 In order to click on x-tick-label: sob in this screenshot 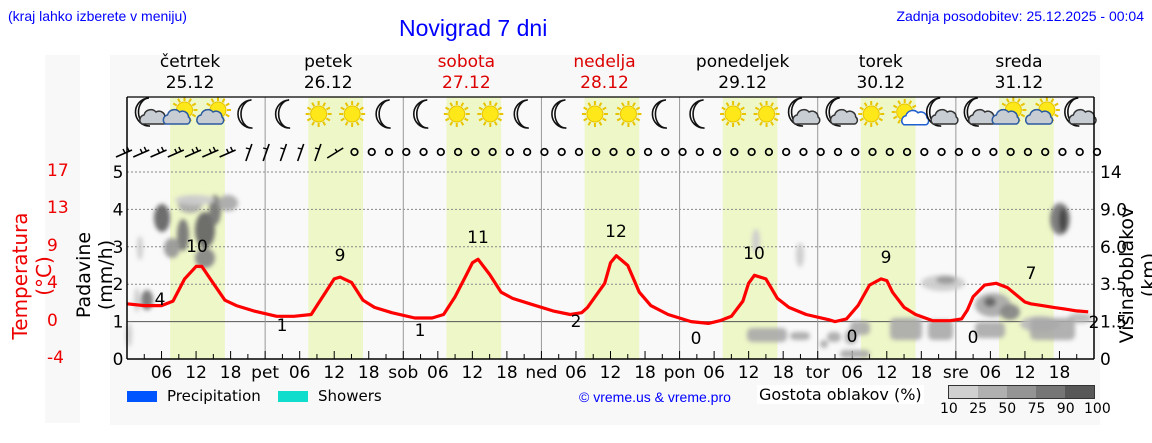, I will do `click(403, 373)`.